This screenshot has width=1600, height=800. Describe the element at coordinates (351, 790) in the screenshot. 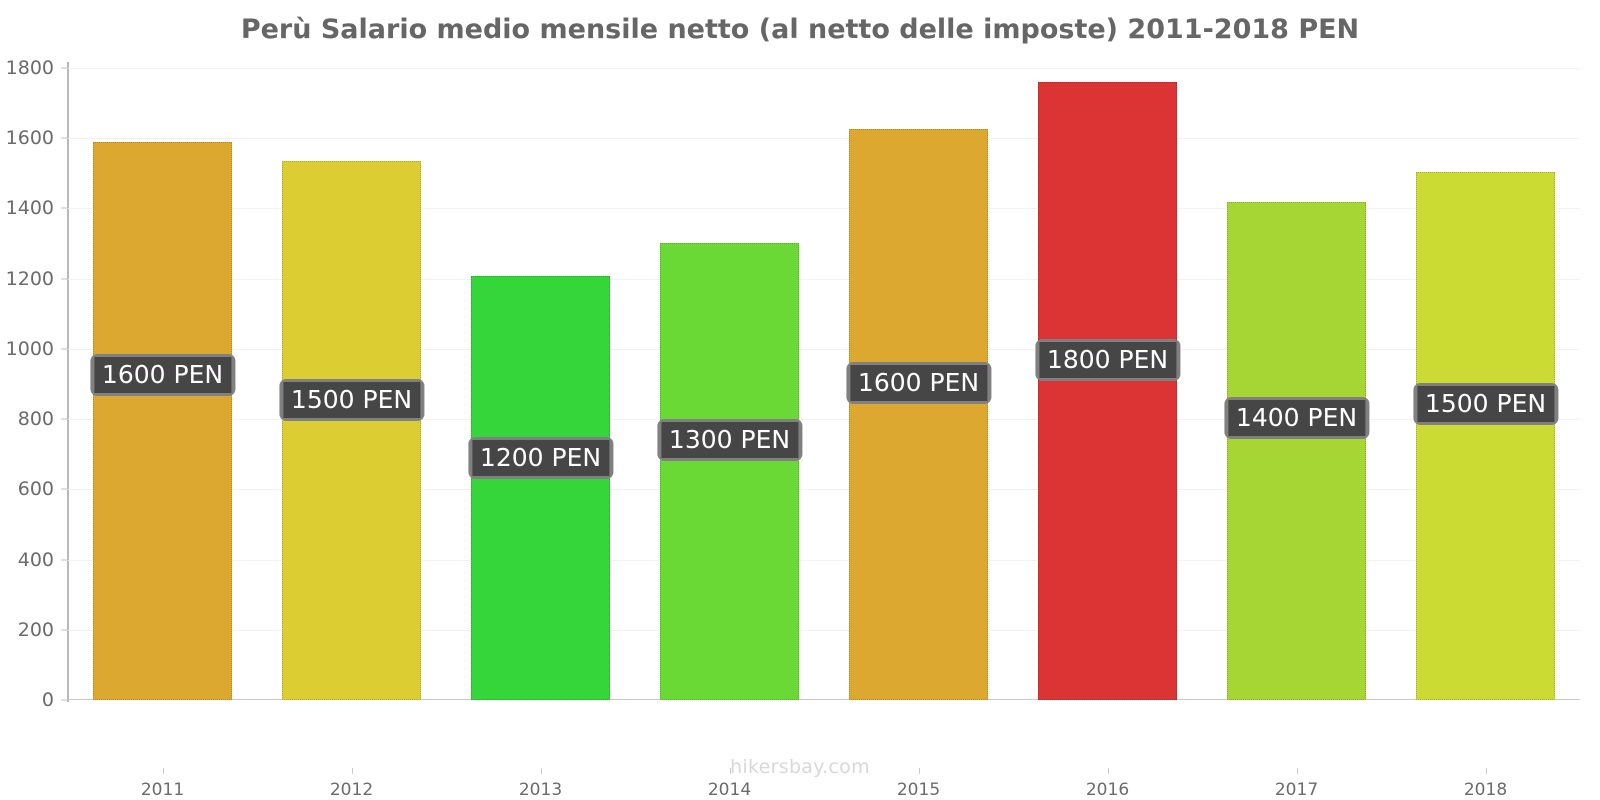

I see `x-axis-tick-label: 2012` at that location.